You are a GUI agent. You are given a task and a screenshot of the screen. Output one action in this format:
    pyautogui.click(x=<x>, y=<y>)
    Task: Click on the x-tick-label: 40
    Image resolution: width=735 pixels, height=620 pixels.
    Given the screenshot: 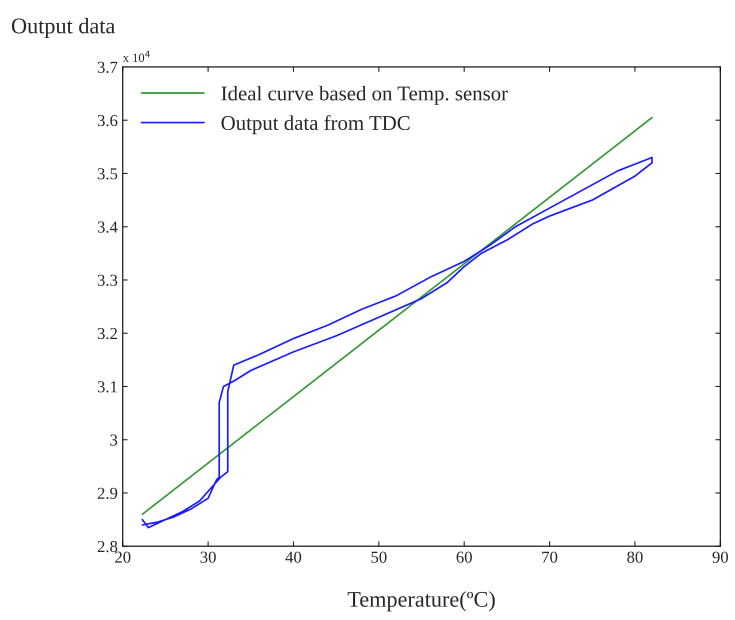 What is the action you would take?
    pyautogui.click(x=293, y=557)
    